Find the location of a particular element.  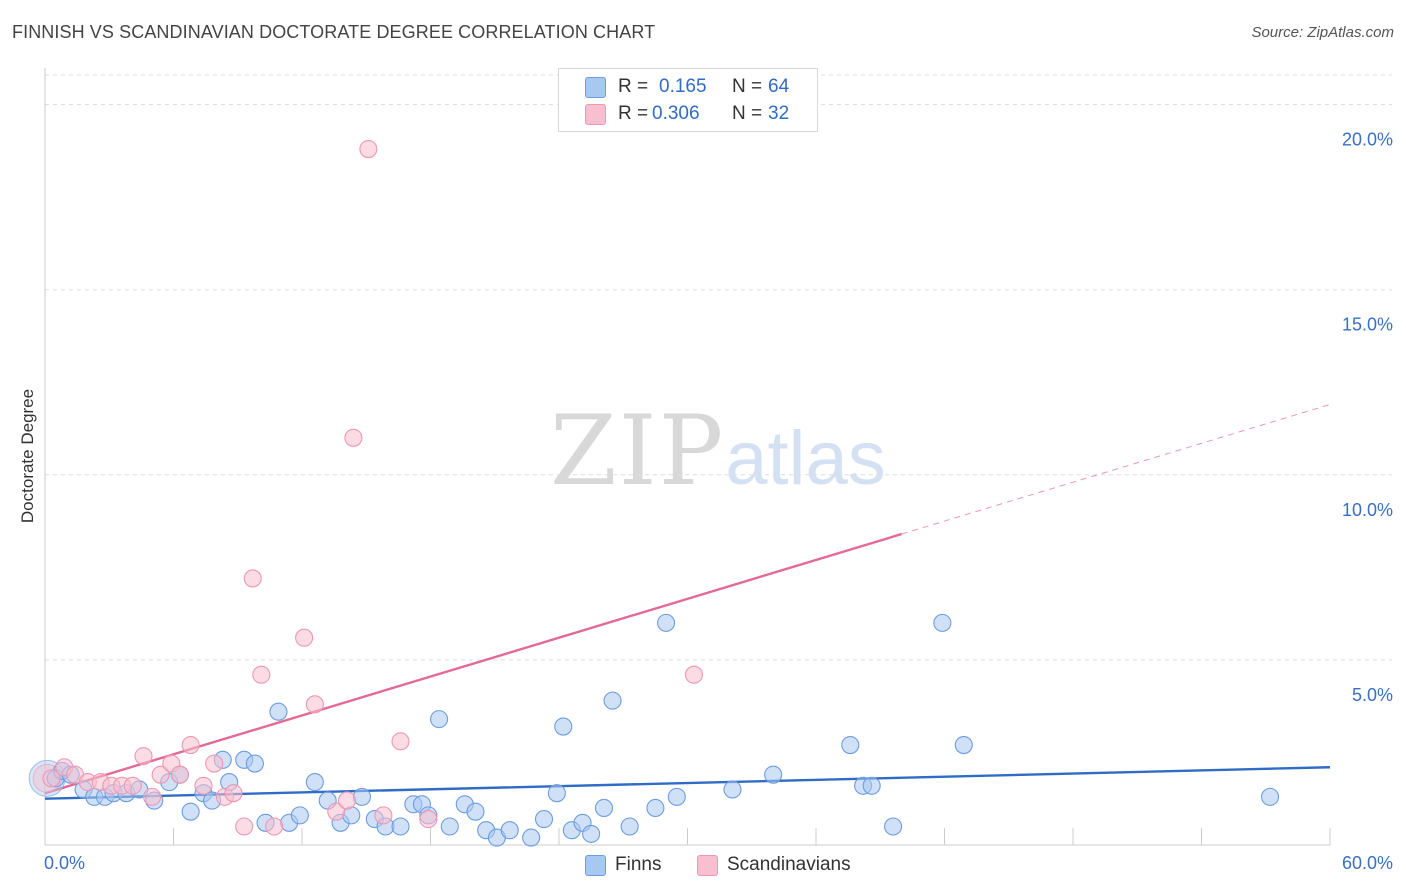

y-tick-label: 20.0% is located at coordinates (1367, 140).